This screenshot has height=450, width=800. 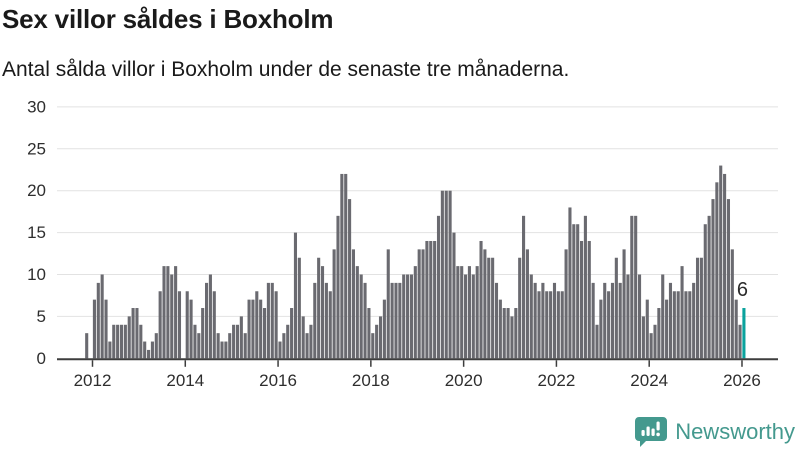 What do you see at coordinates (371, 380) in the screenshot?
I see `x-axis-label: 2018` at bounding box center [371, 380].